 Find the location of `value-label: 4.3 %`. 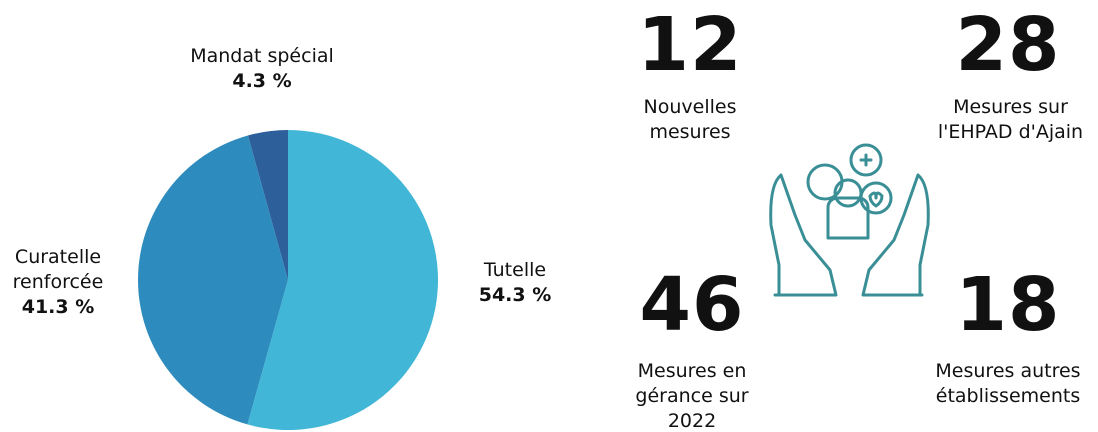

value-label: 4.3 % is located at coordinates (262, 81).